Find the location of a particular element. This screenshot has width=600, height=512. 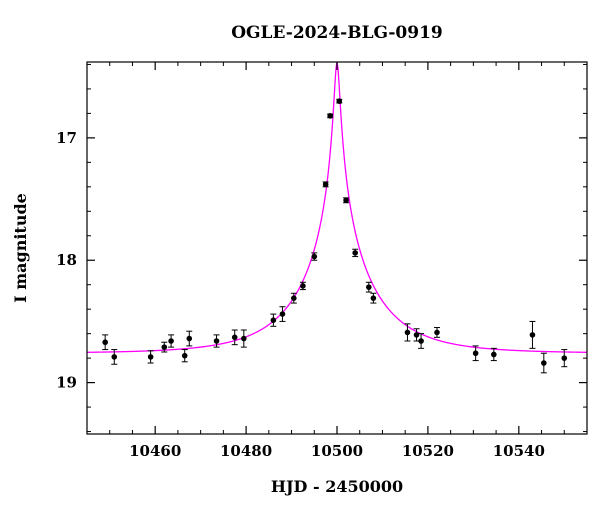

y-tick-label: 18 is located at coordinates (66, 260).